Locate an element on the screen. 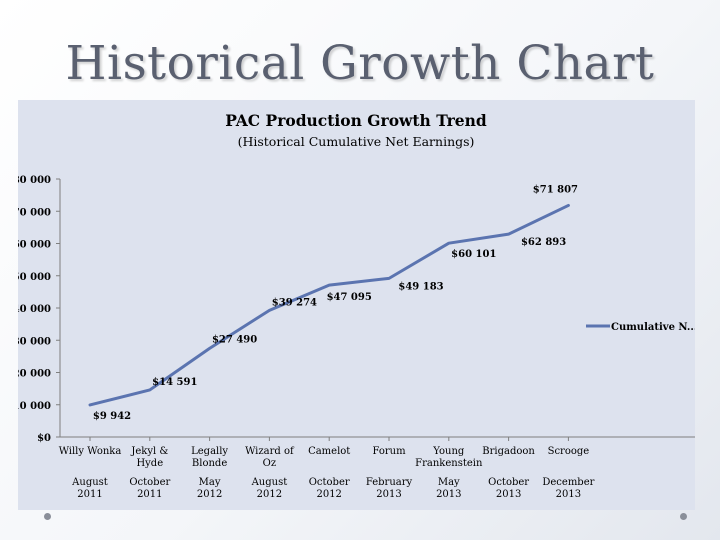 Image resolution: width=720 pixels, height=540 pixels. y-tick-label: $0 is located at coordinates (44, 438).